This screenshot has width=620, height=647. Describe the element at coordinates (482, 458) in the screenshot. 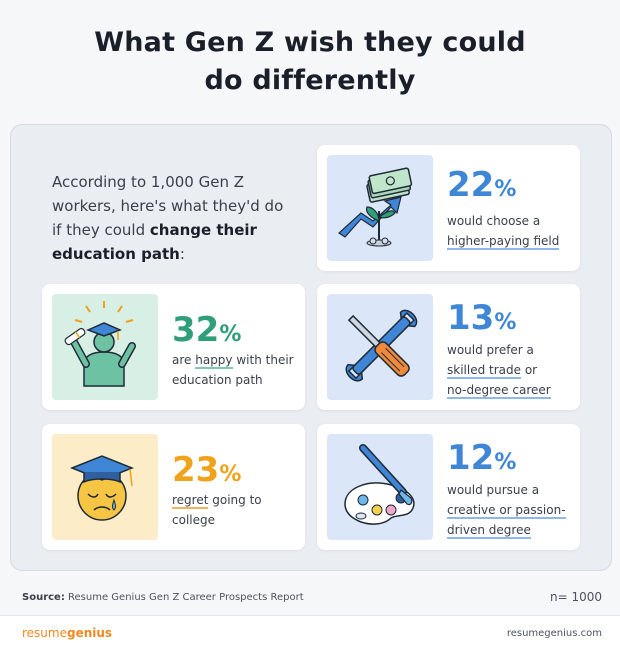

I see `stat-value-12: 12%` at that location.